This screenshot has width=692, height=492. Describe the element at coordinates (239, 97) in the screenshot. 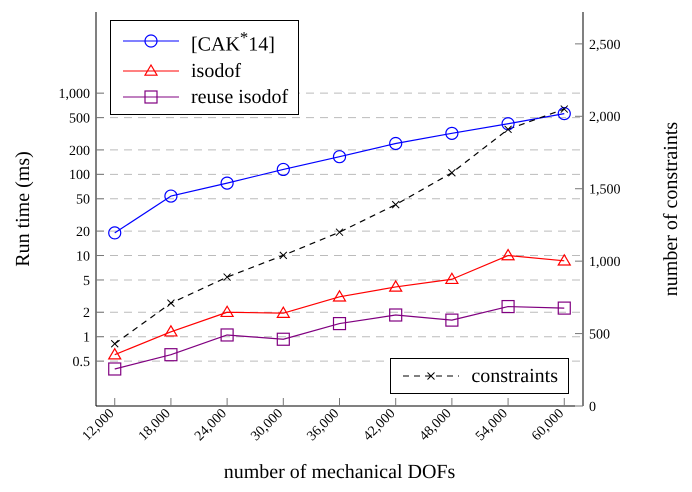

I see `legend-label: reuse isodof` at that location.